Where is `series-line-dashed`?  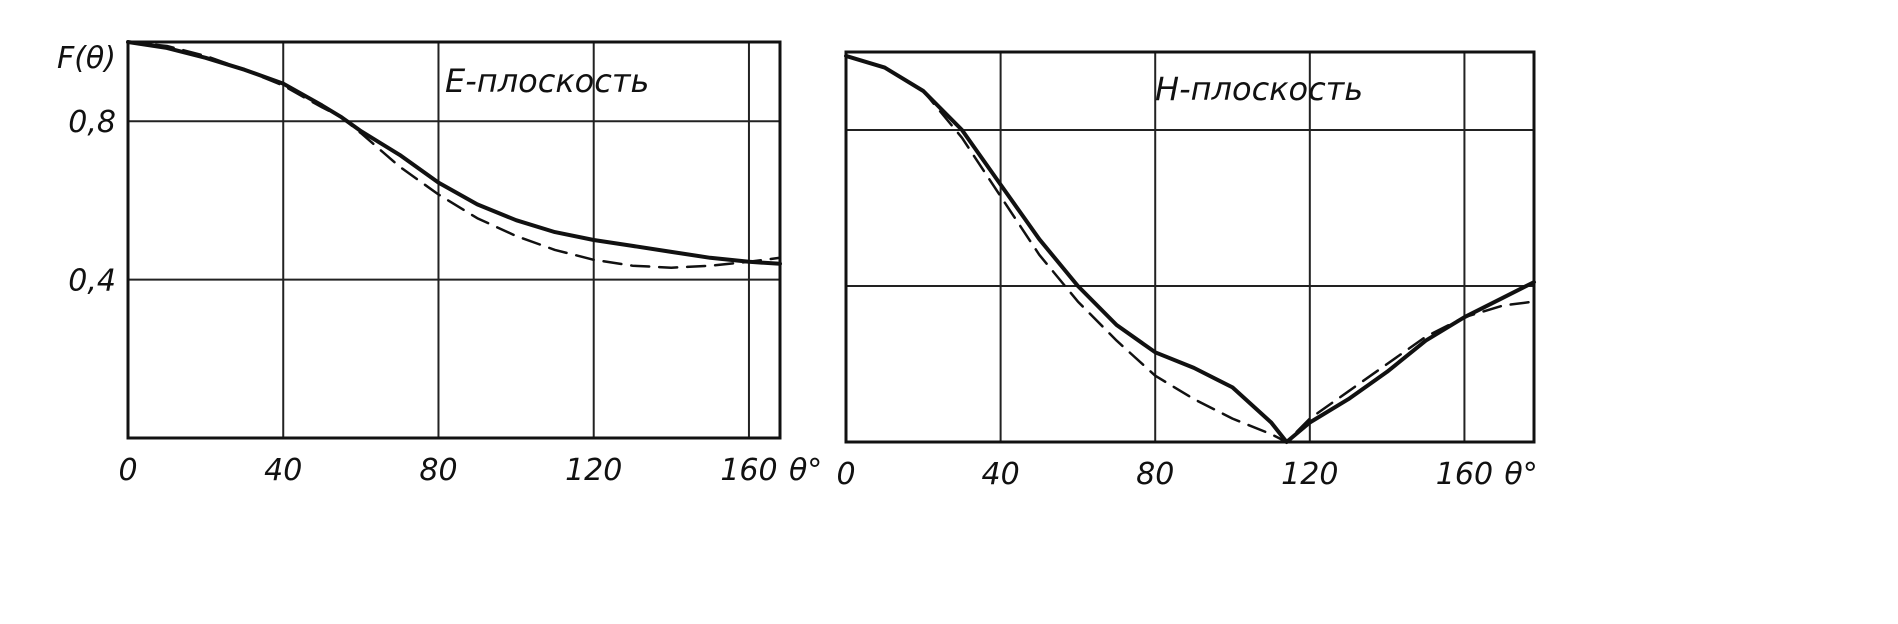 series-line-dashed is located at coordinates (454, 154).